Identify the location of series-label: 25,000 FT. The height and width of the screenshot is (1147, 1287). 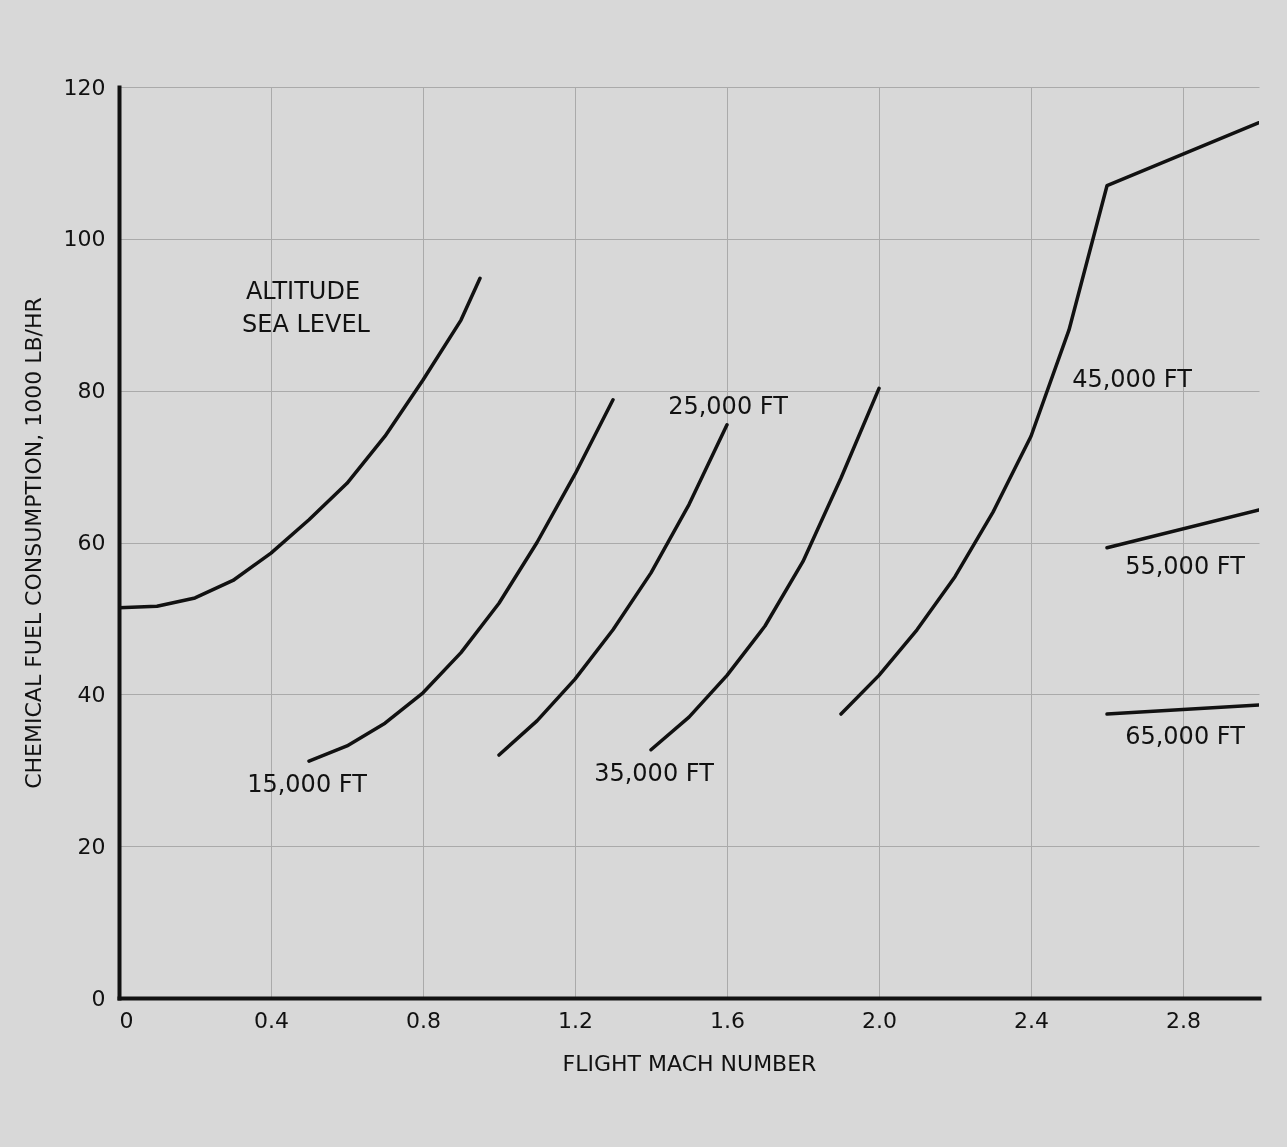
(728, 405).